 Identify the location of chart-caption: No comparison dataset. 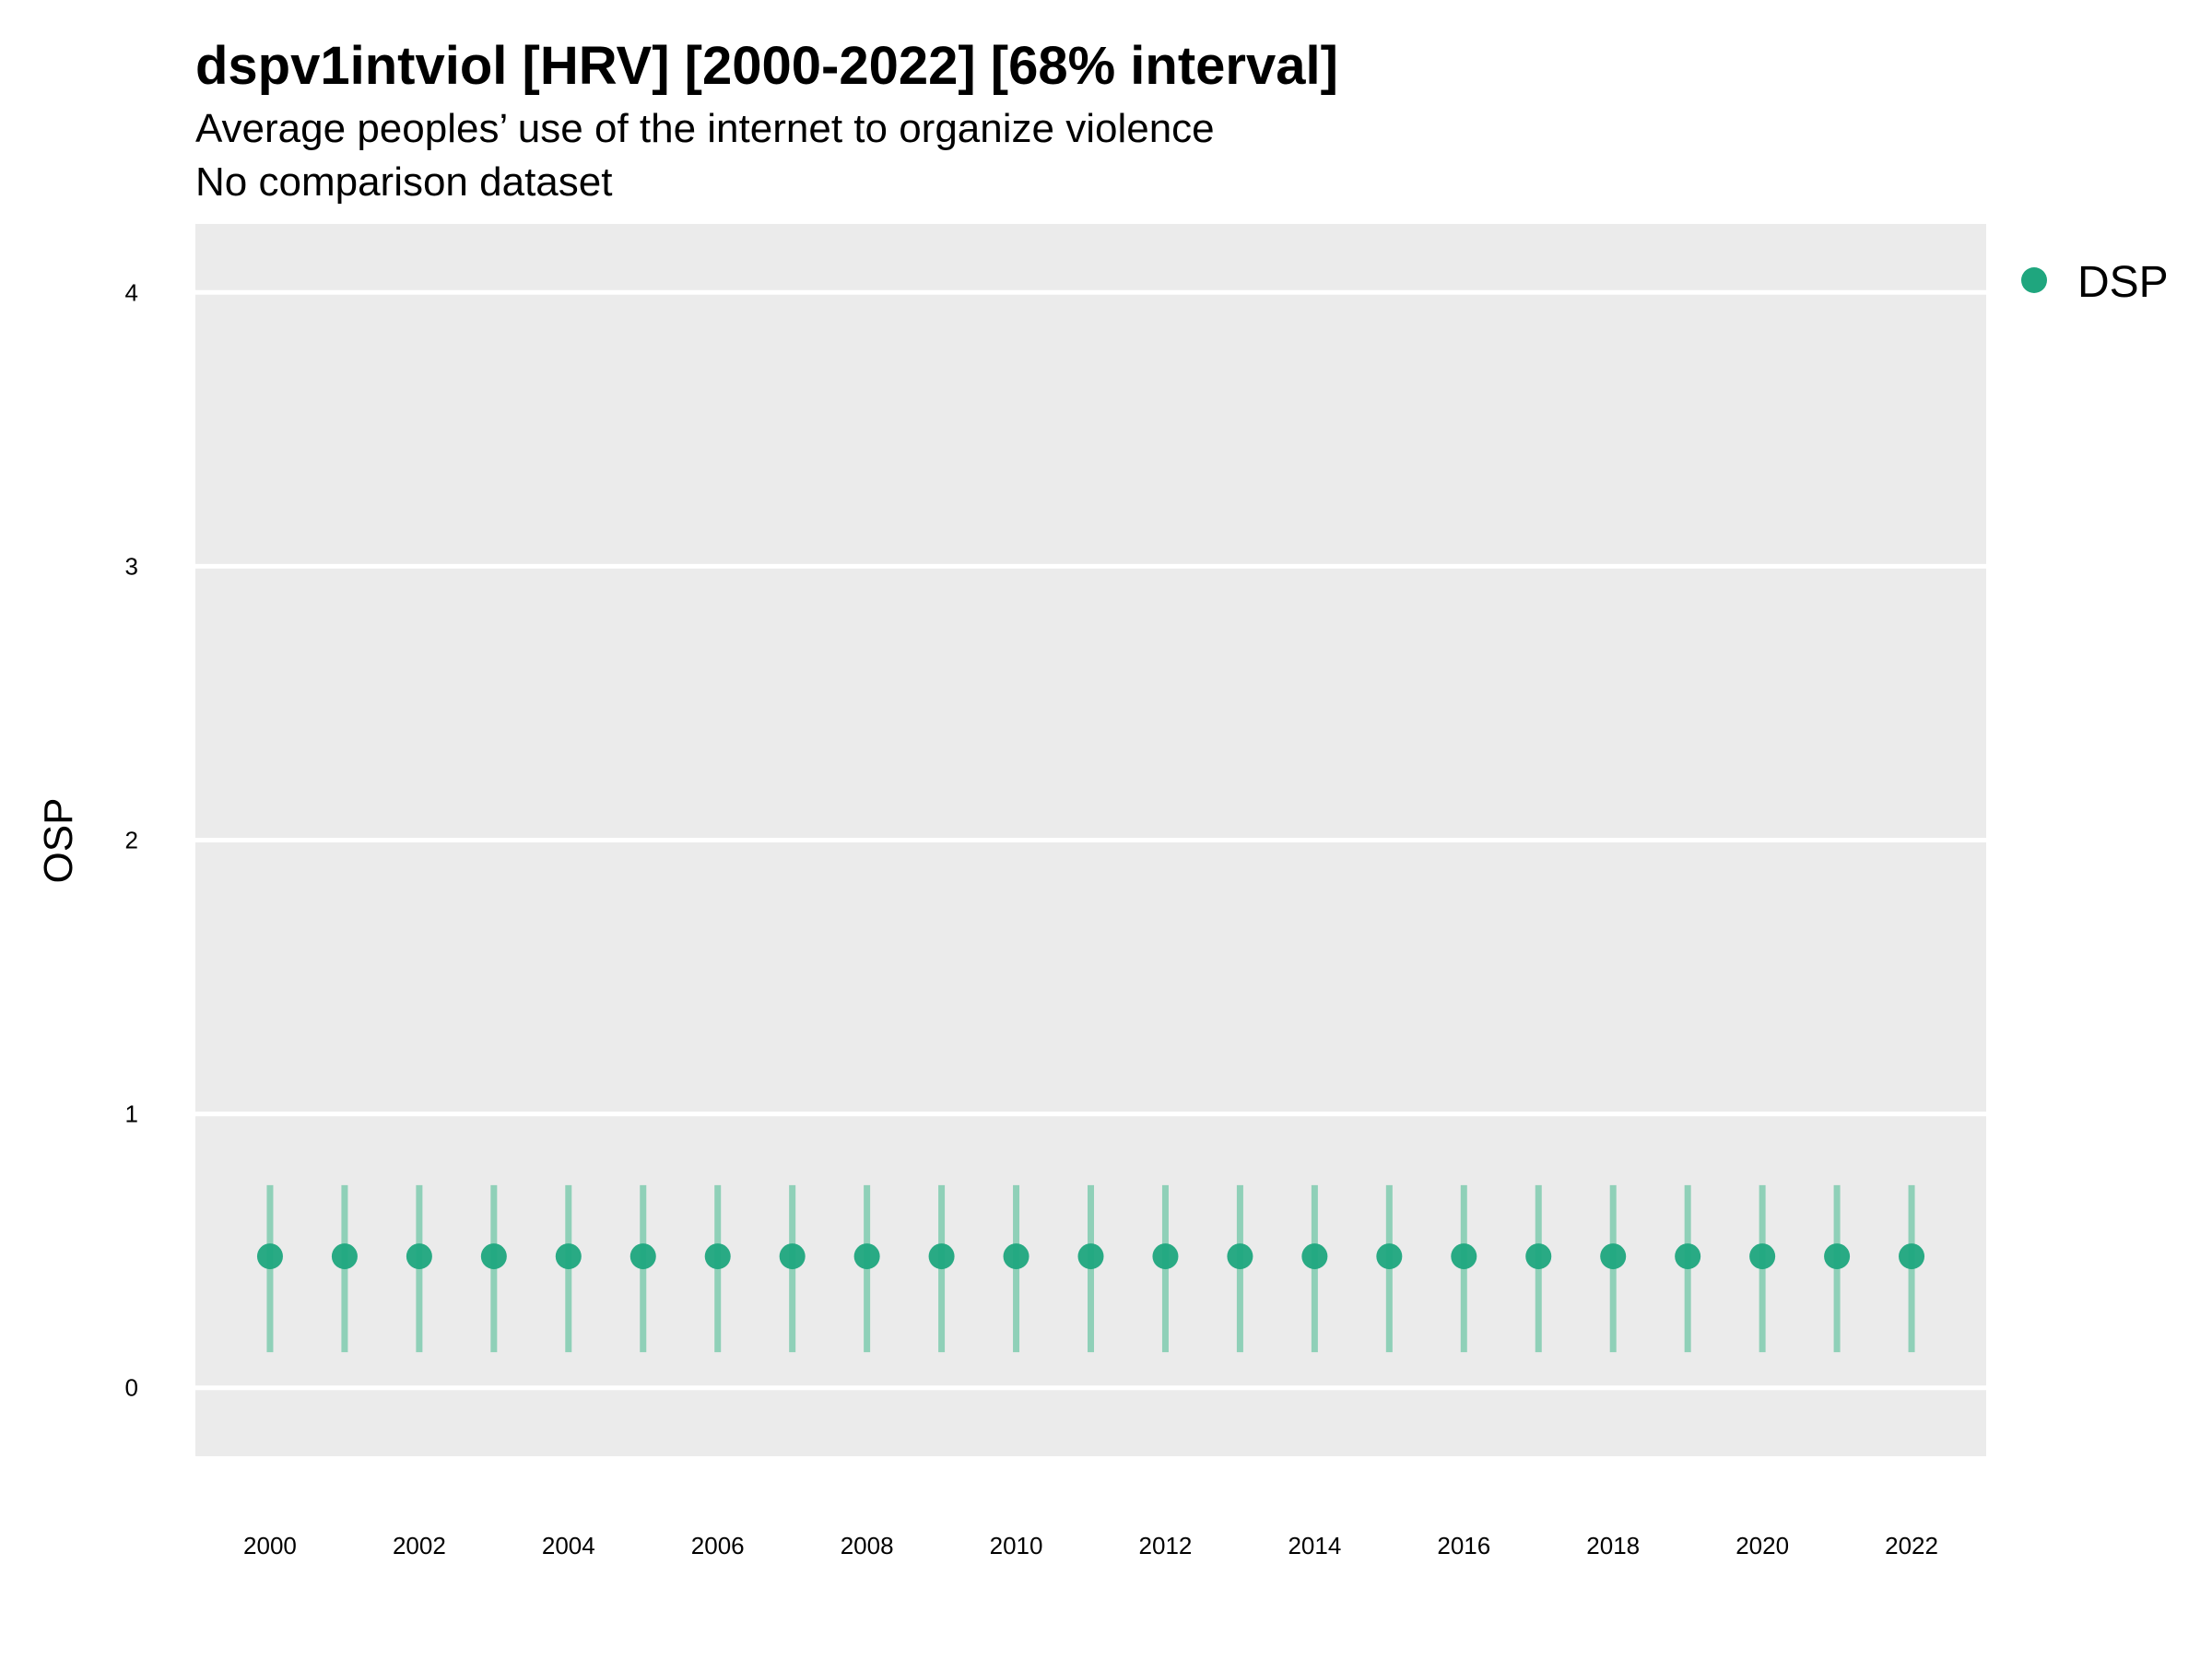
(404, 182).